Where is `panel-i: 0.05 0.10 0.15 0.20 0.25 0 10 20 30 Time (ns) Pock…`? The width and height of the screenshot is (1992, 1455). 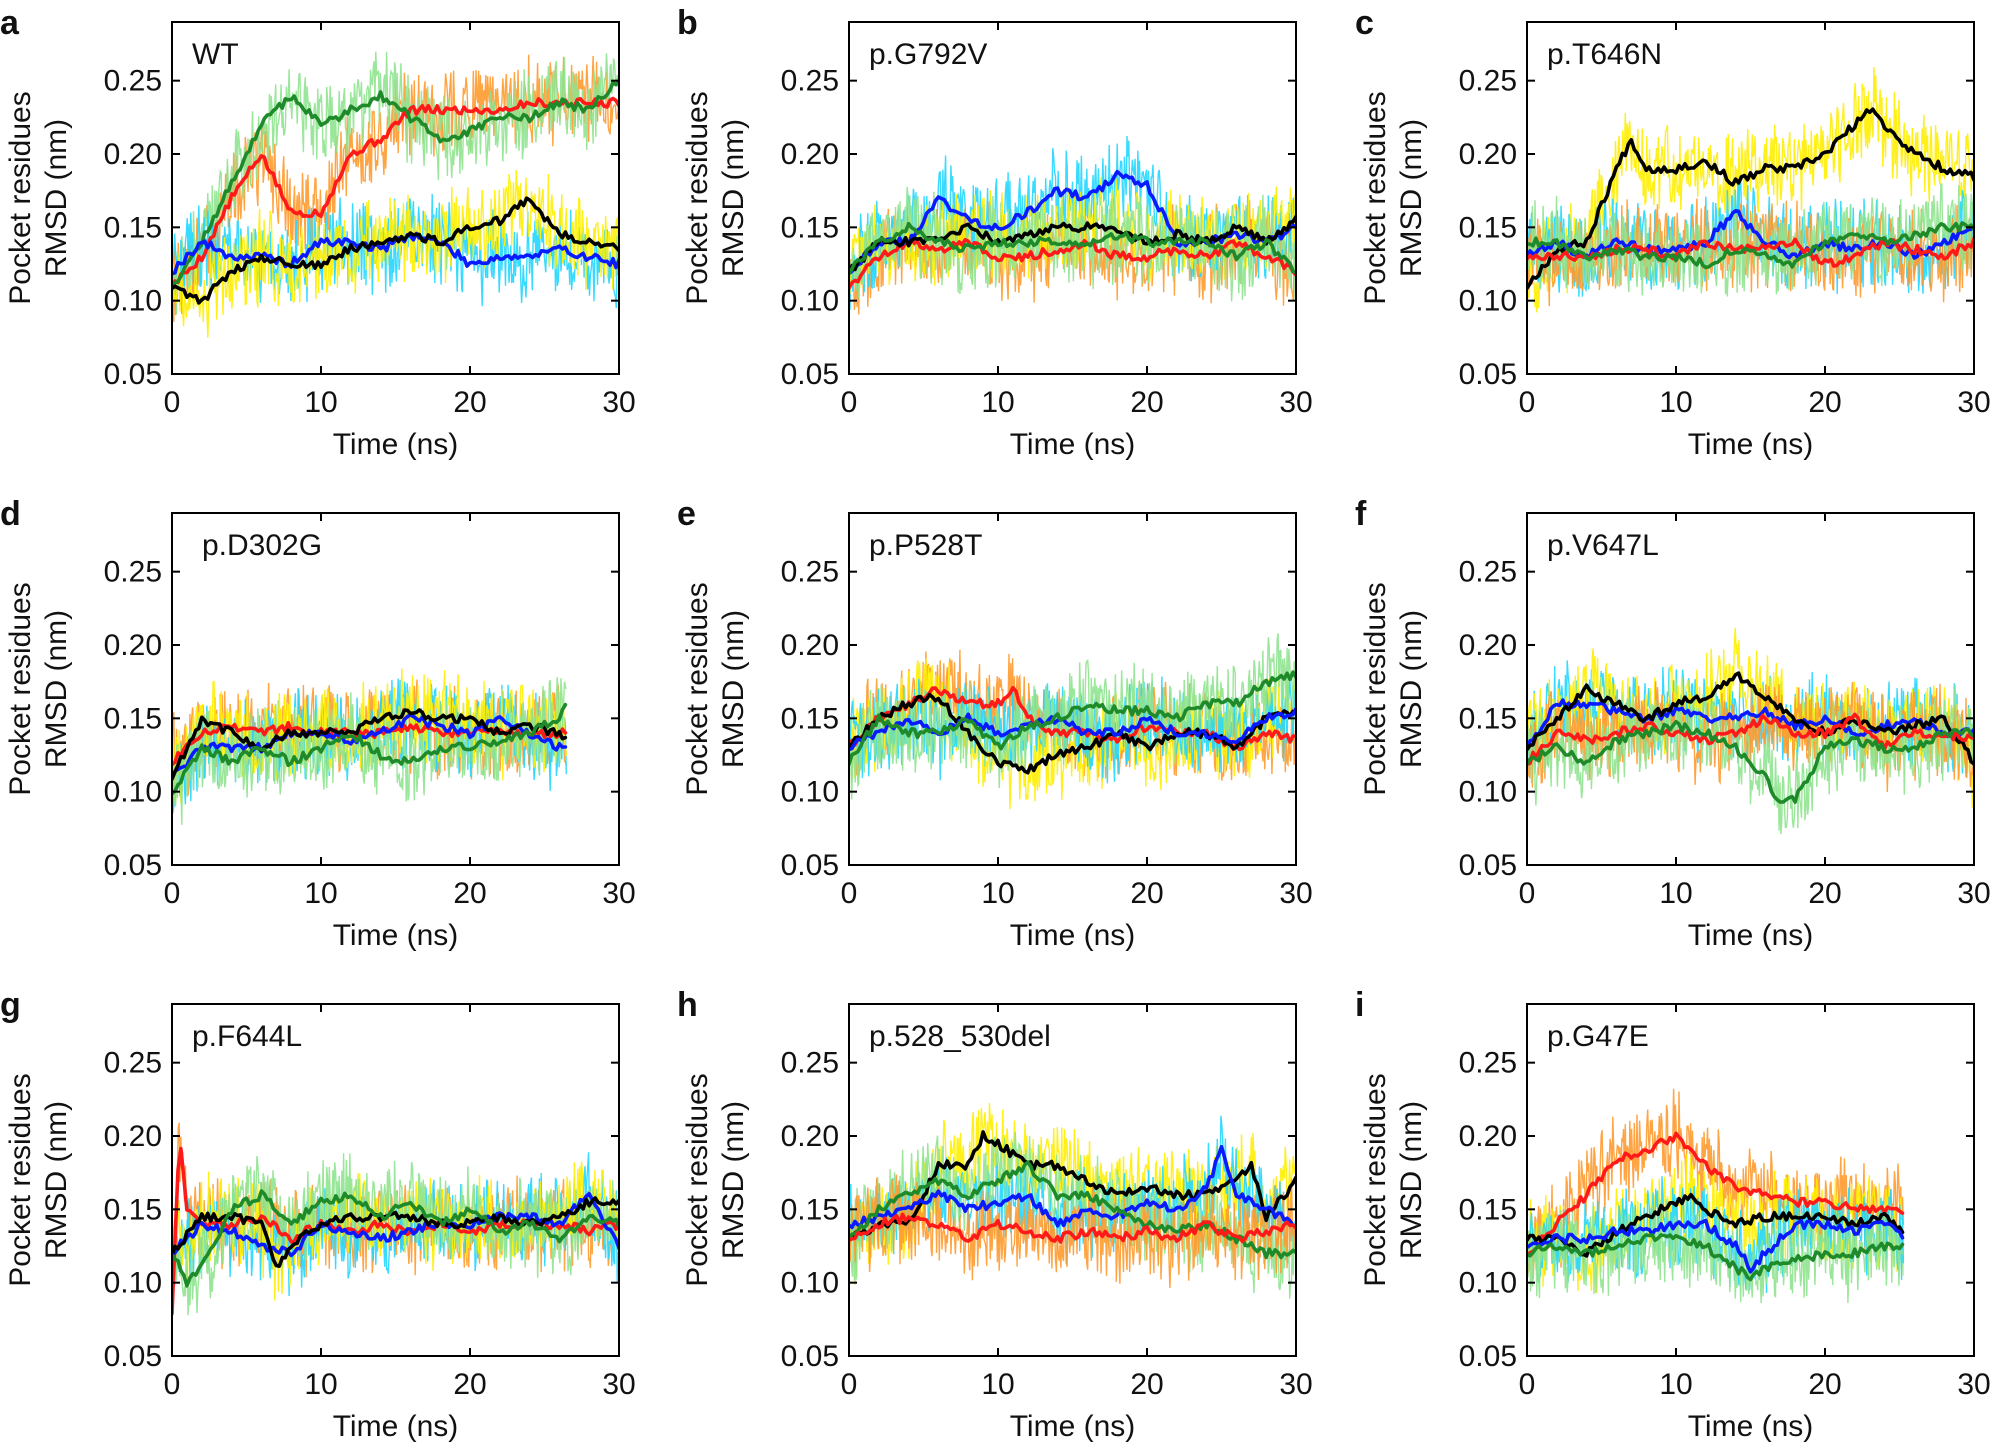 panel-i: 0.05 0.10 0.15 0.20 0.25 0 10 20 30 Time (ns) Pock… is located at coordinates (1673, 1214).